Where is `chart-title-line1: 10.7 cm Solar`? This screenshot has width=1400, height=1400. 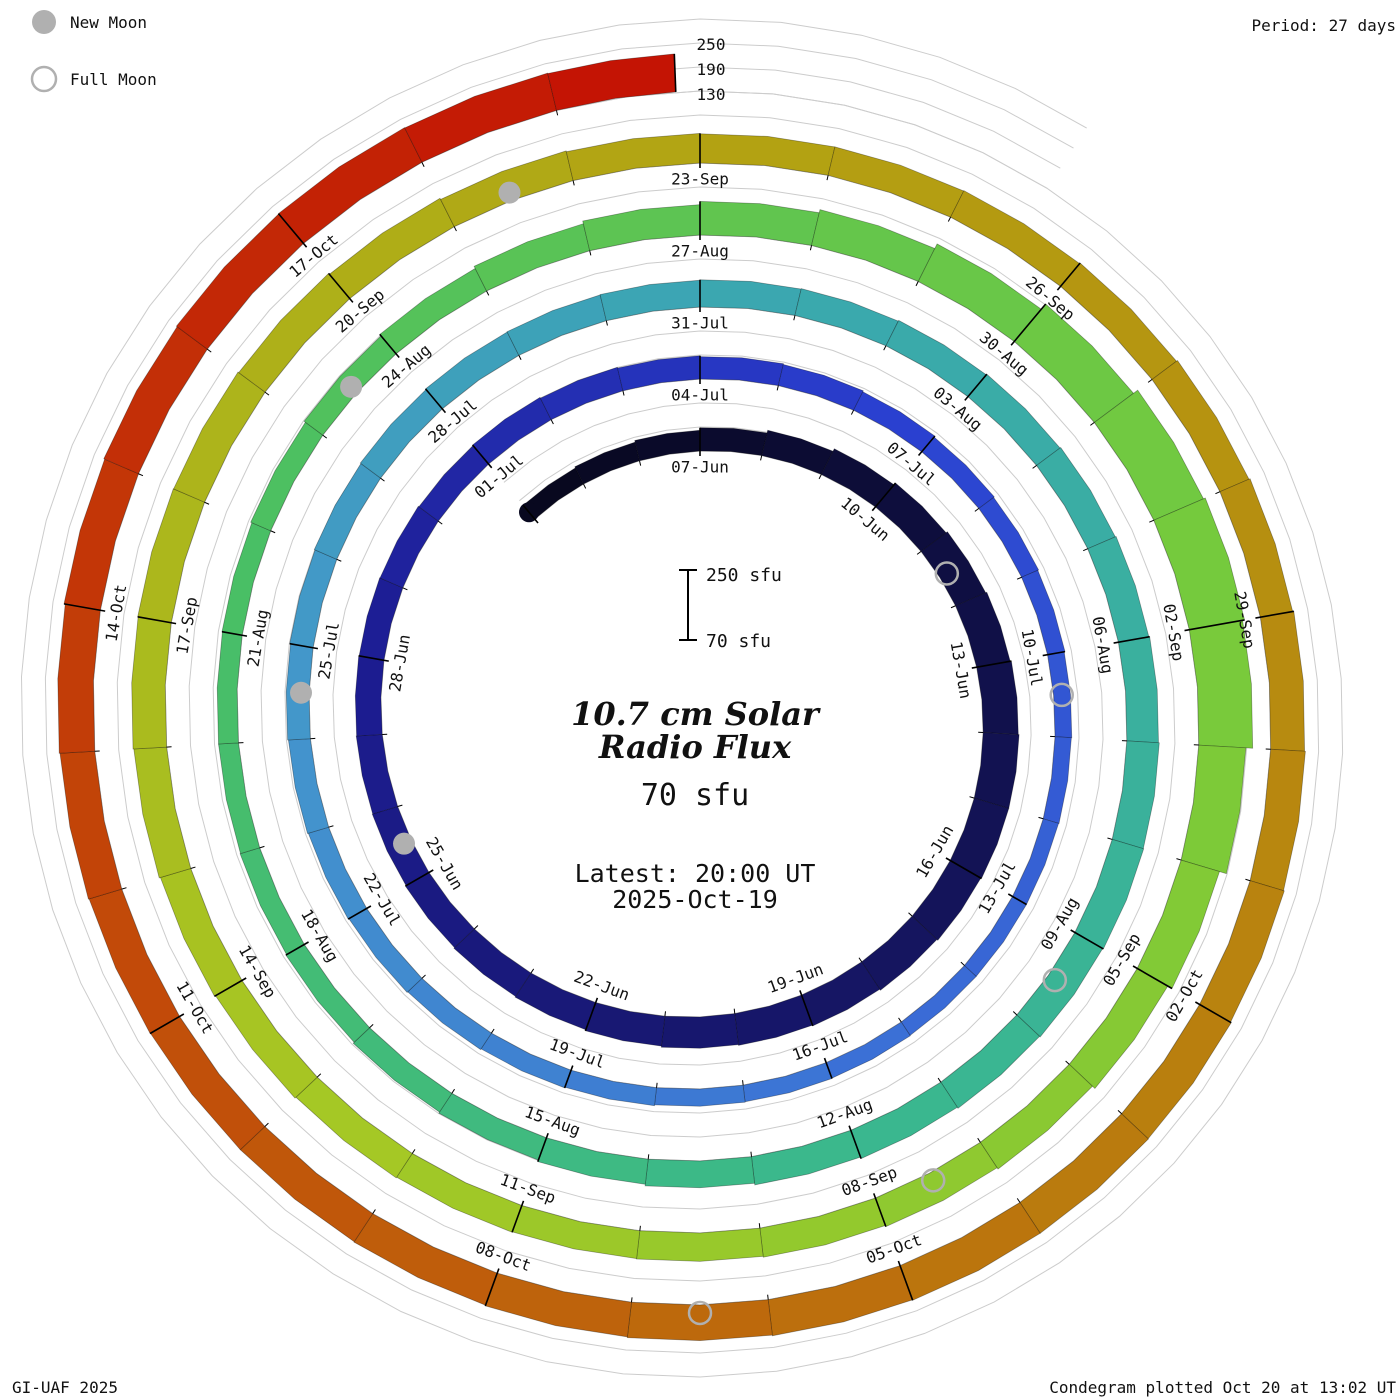
chart-title-line1: 10.7 cm Solar is located at coordinates (696, 714).